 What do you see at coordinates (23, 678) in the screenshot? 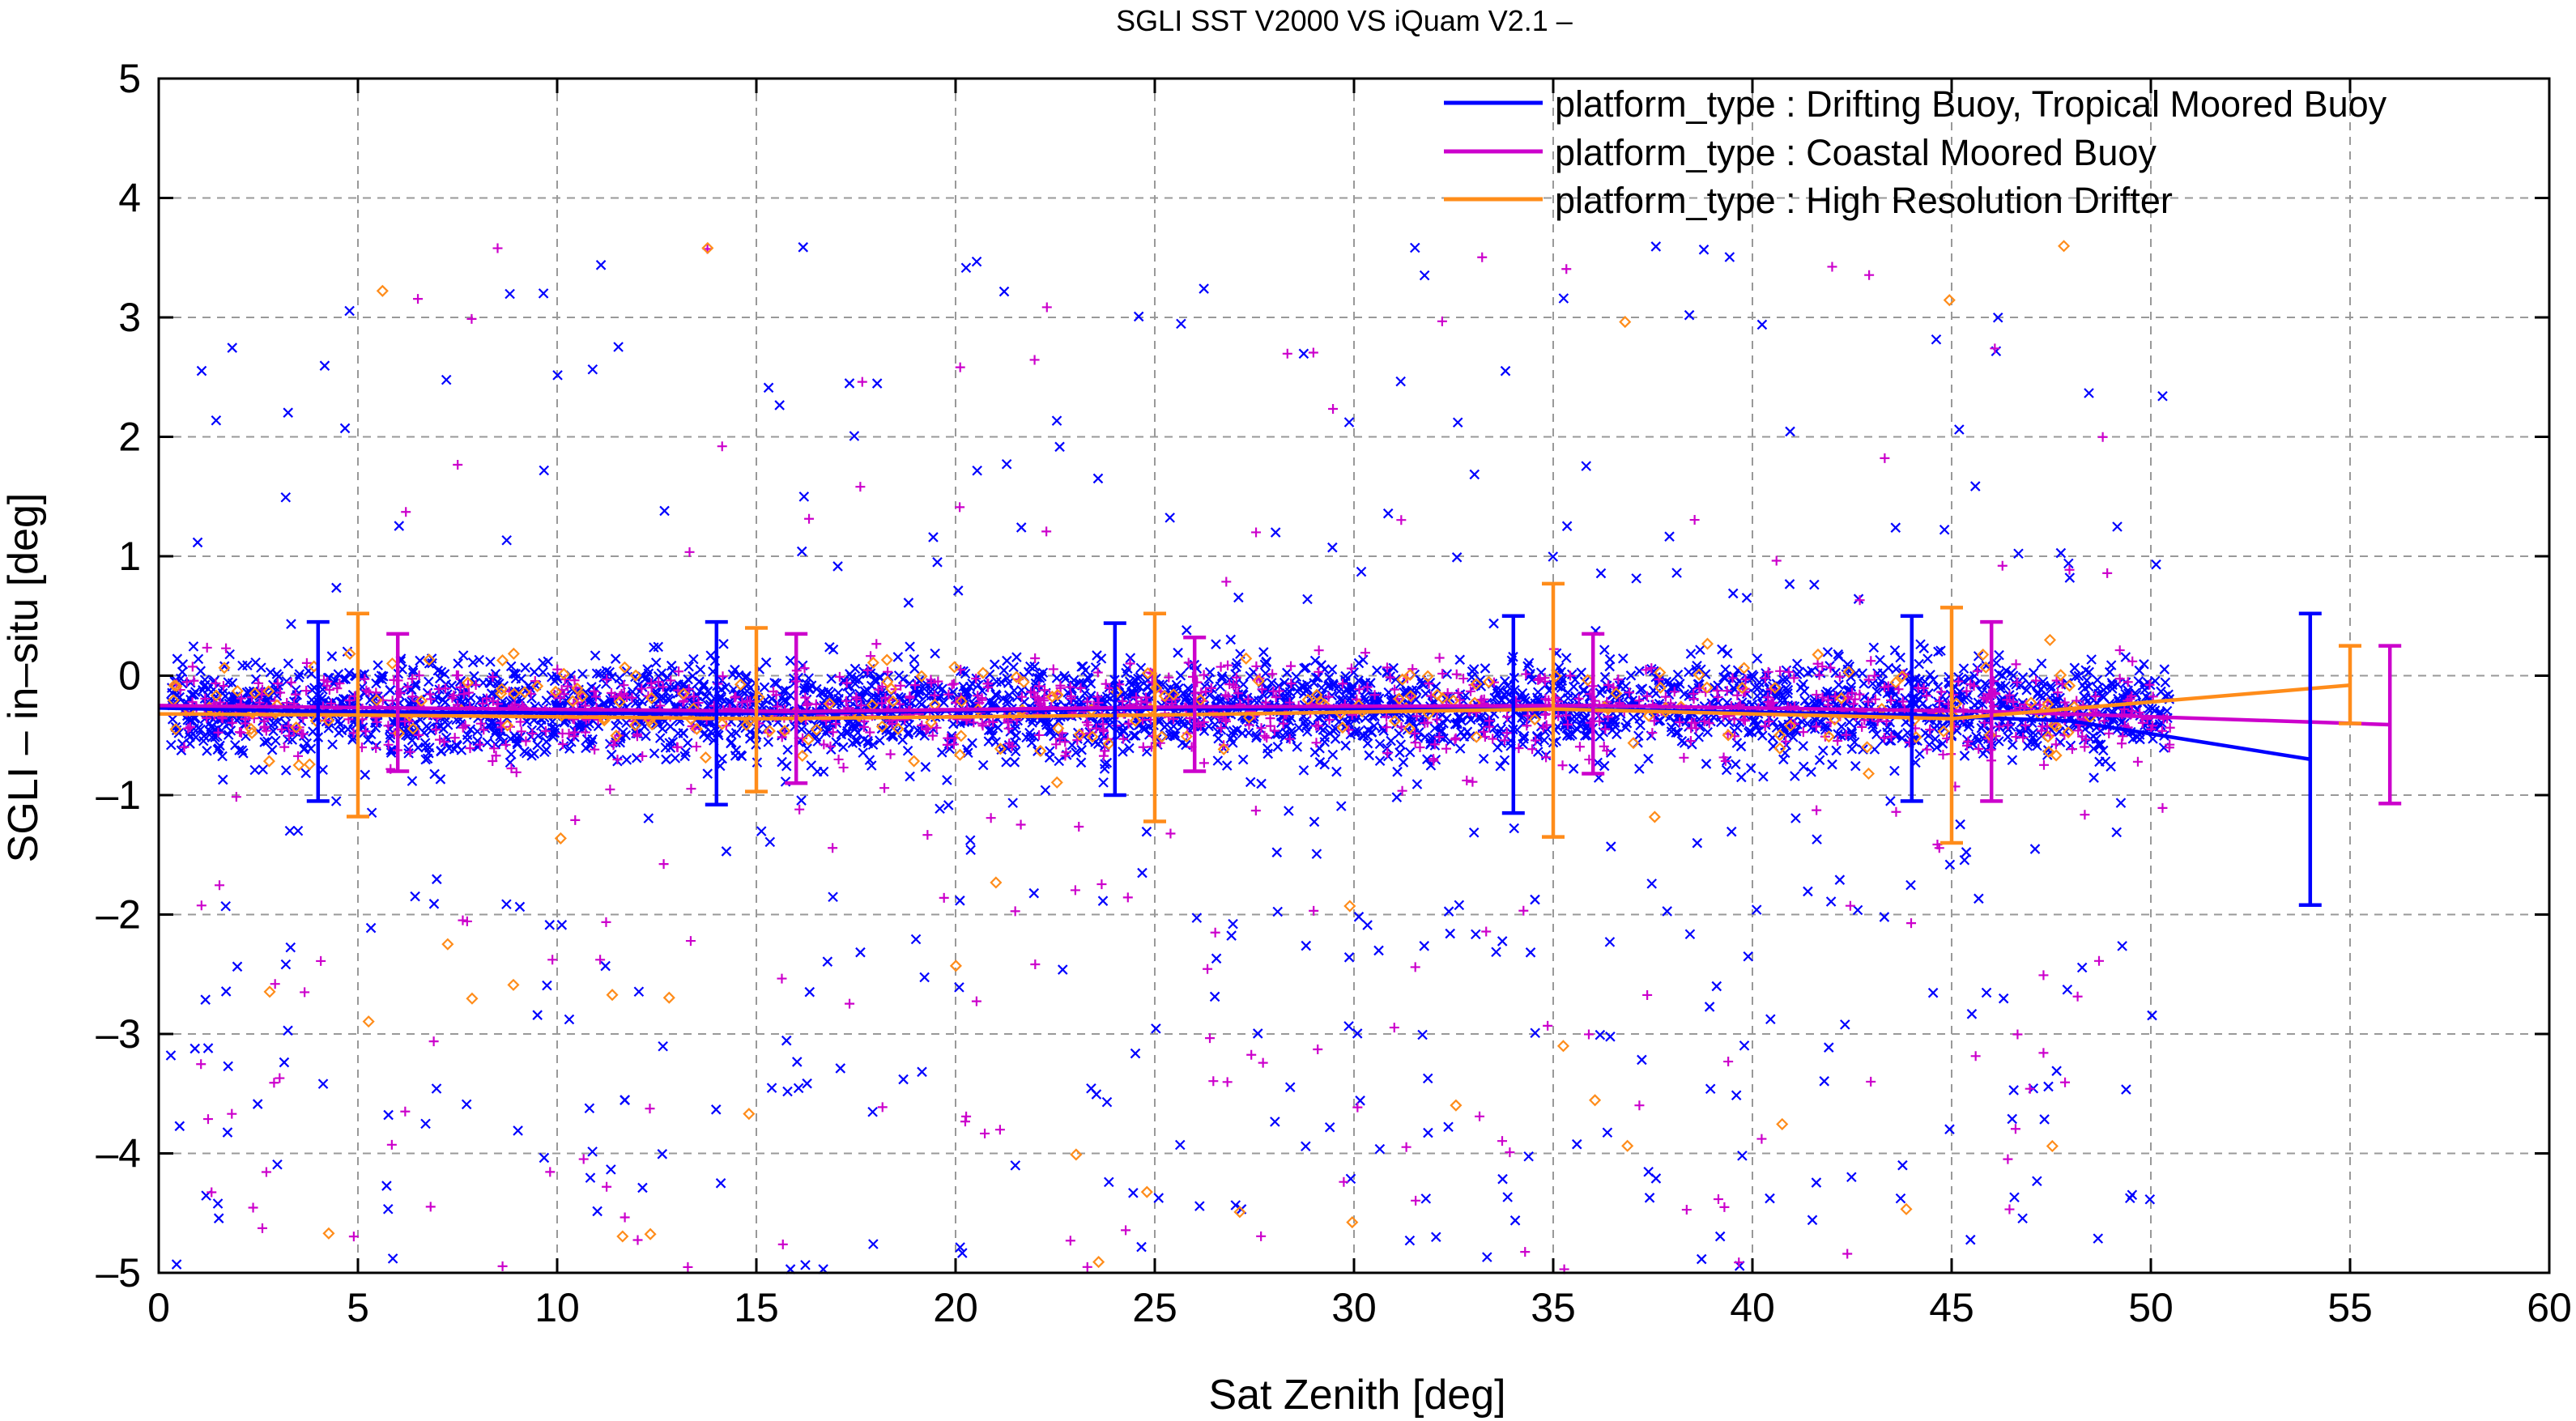
I see `y-axis-label: SGLI – in–situ [deg]` at bounding box center [23, 678].